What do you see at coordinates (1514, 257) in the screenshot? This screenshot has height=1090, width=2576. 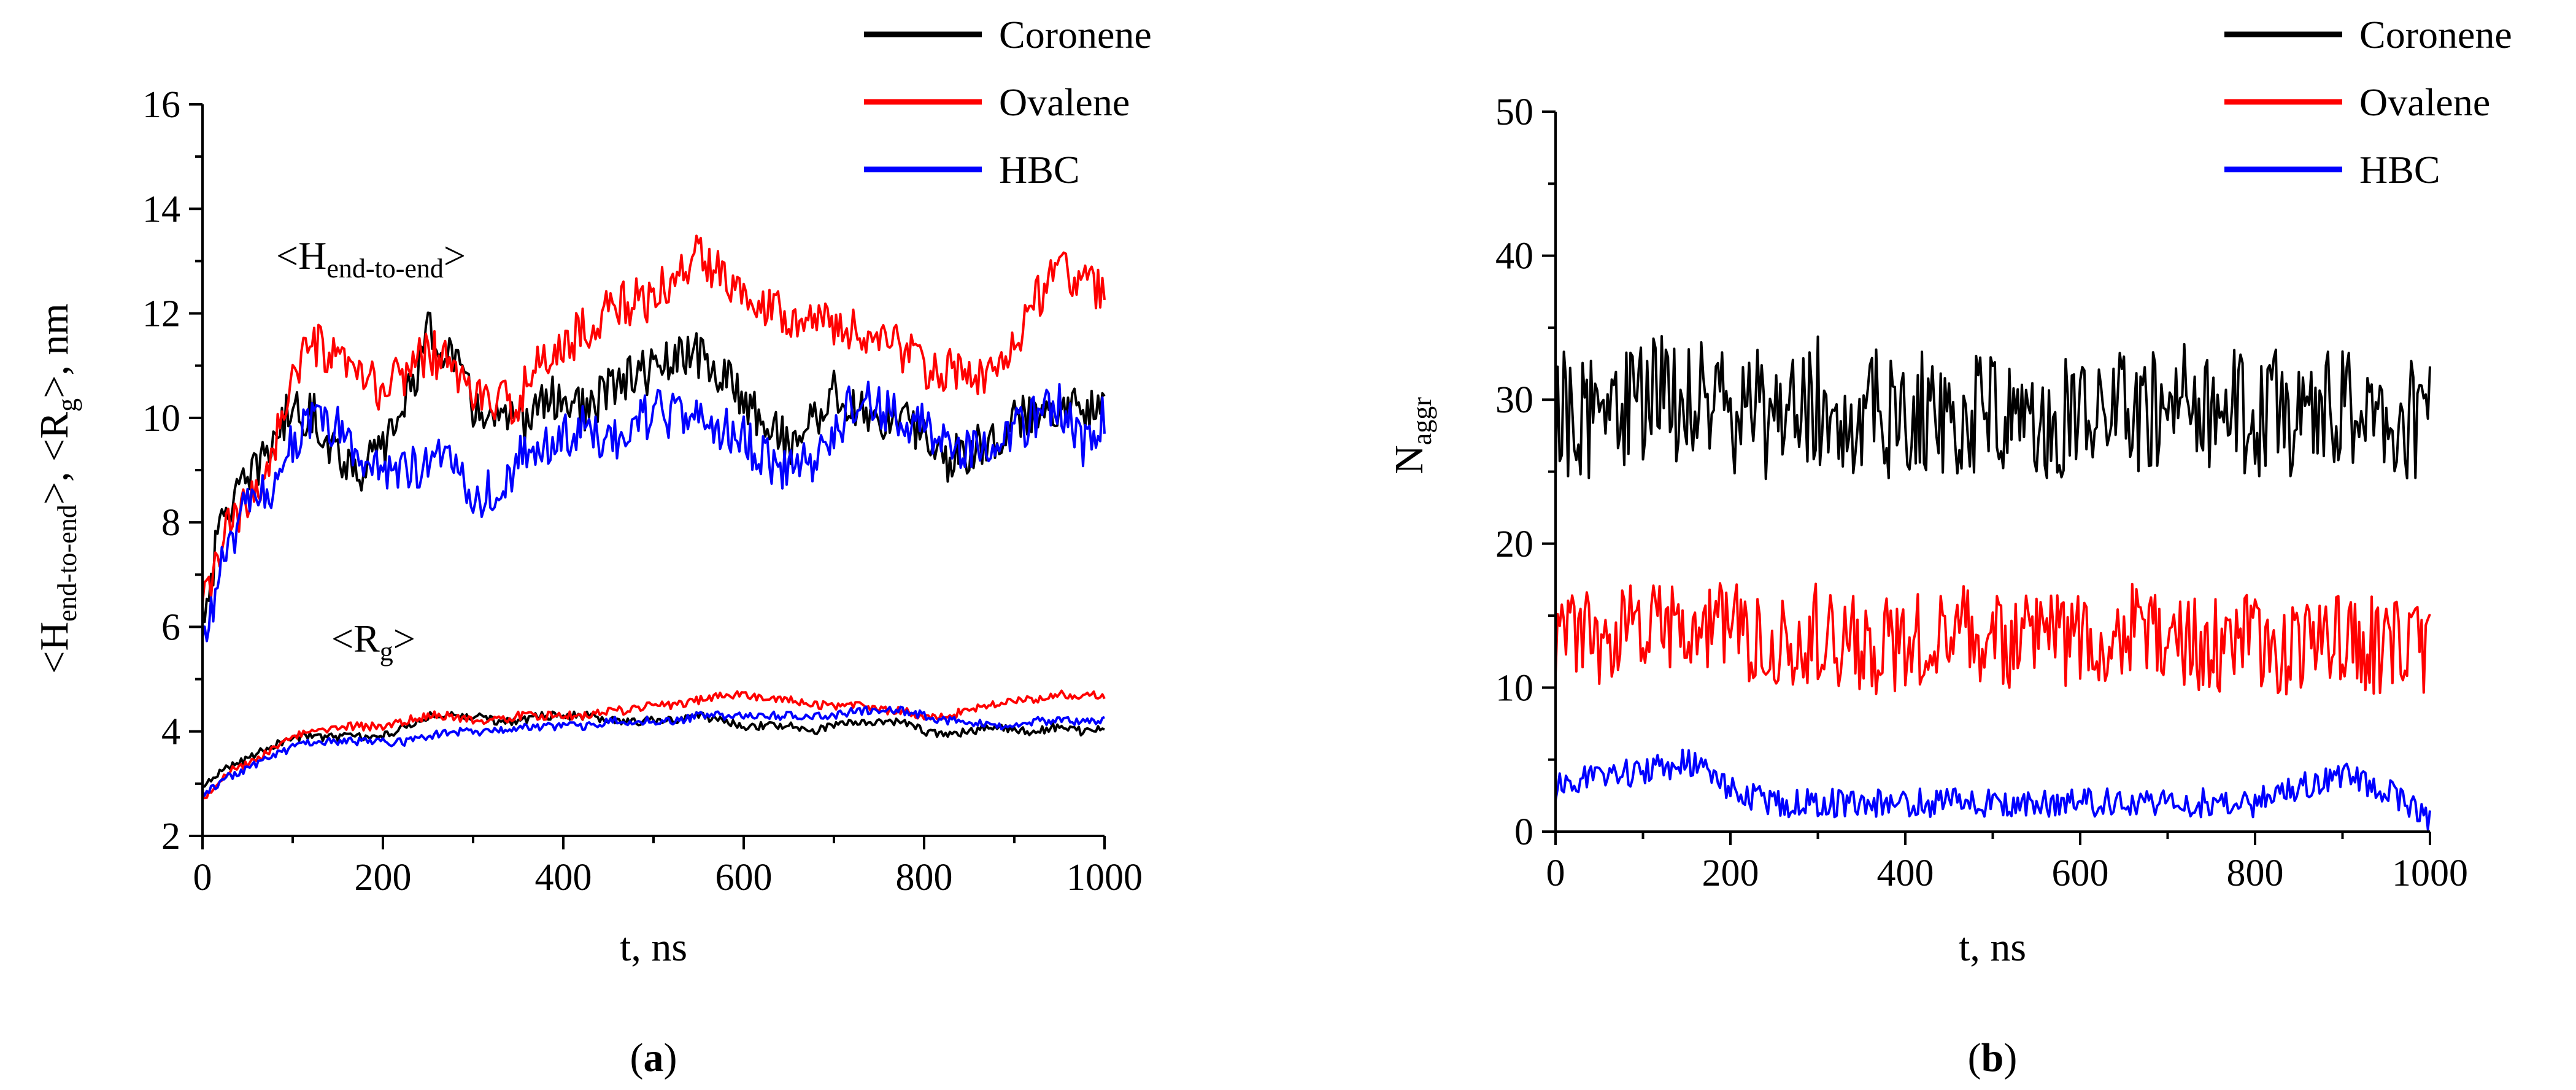 I see `panel-b-y-tick-label: 40` at bounding box center [1514, 257].